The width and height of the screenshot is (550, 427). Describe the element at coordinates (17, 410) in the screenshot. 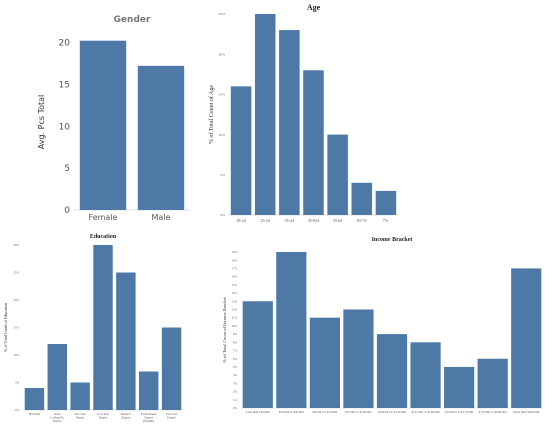

I see `education-ytick-label: 0%` at that location.